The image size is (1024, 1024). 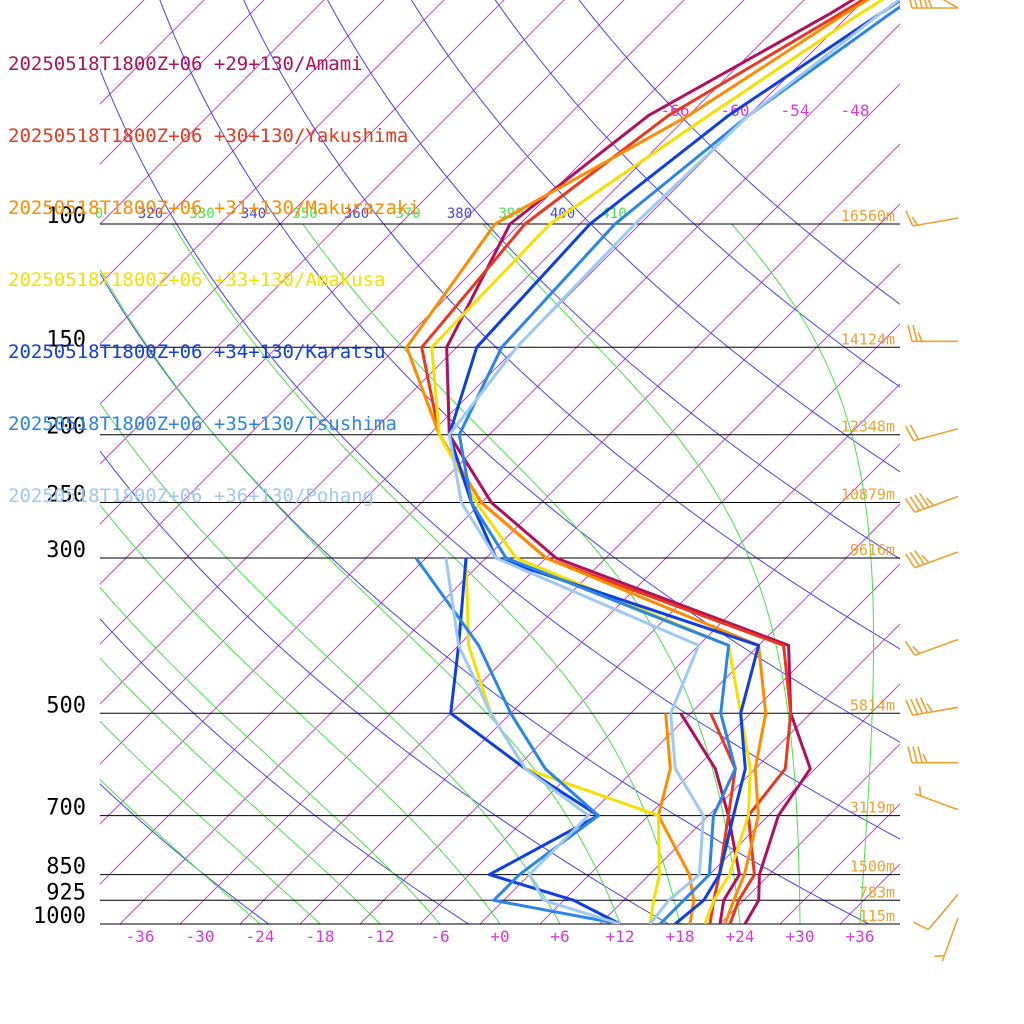 I want to click on legend-entry-makurazaki: 20250518T1800Z+06 +31+130/Makurazaki, so click(x=214, y=208).